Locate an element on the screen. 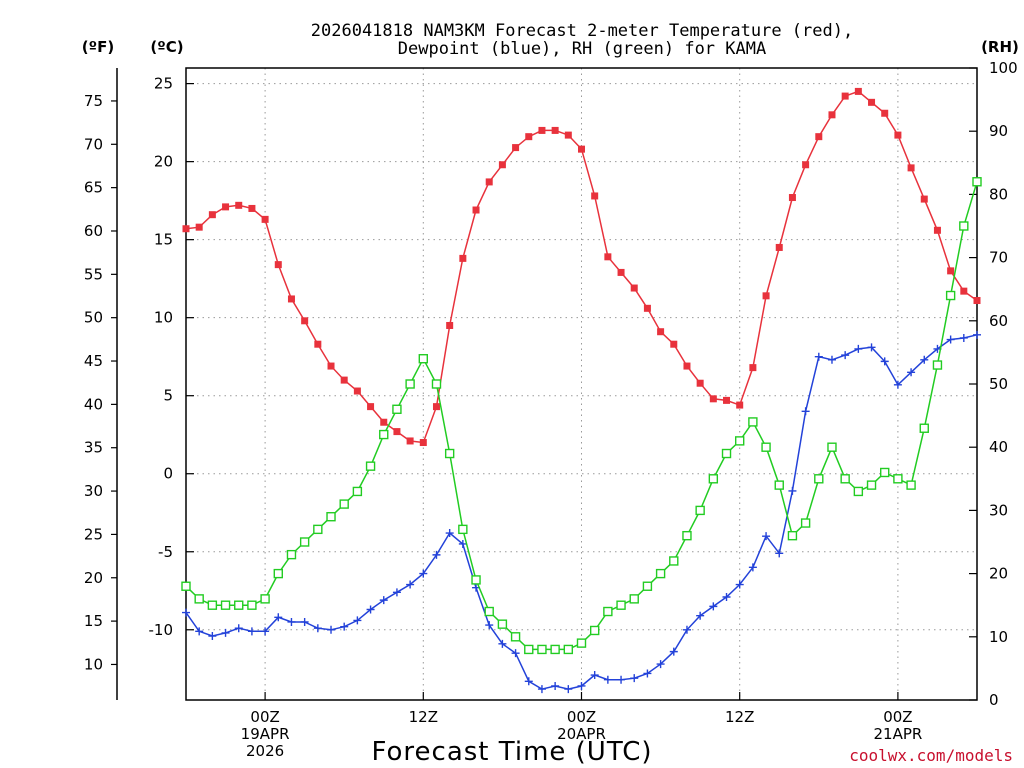 This screenshot has width=1024, height=768. rh-tick-label: 80 is located at coordinates (998, 194).